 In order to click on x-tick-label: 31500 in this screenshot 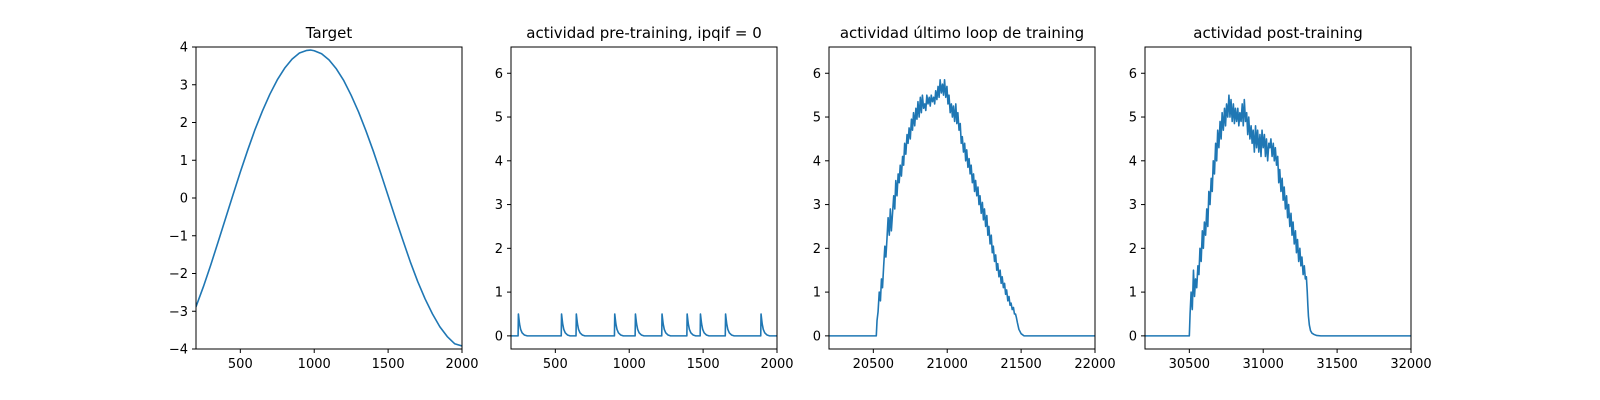, I will do `click(1336, 364)`.